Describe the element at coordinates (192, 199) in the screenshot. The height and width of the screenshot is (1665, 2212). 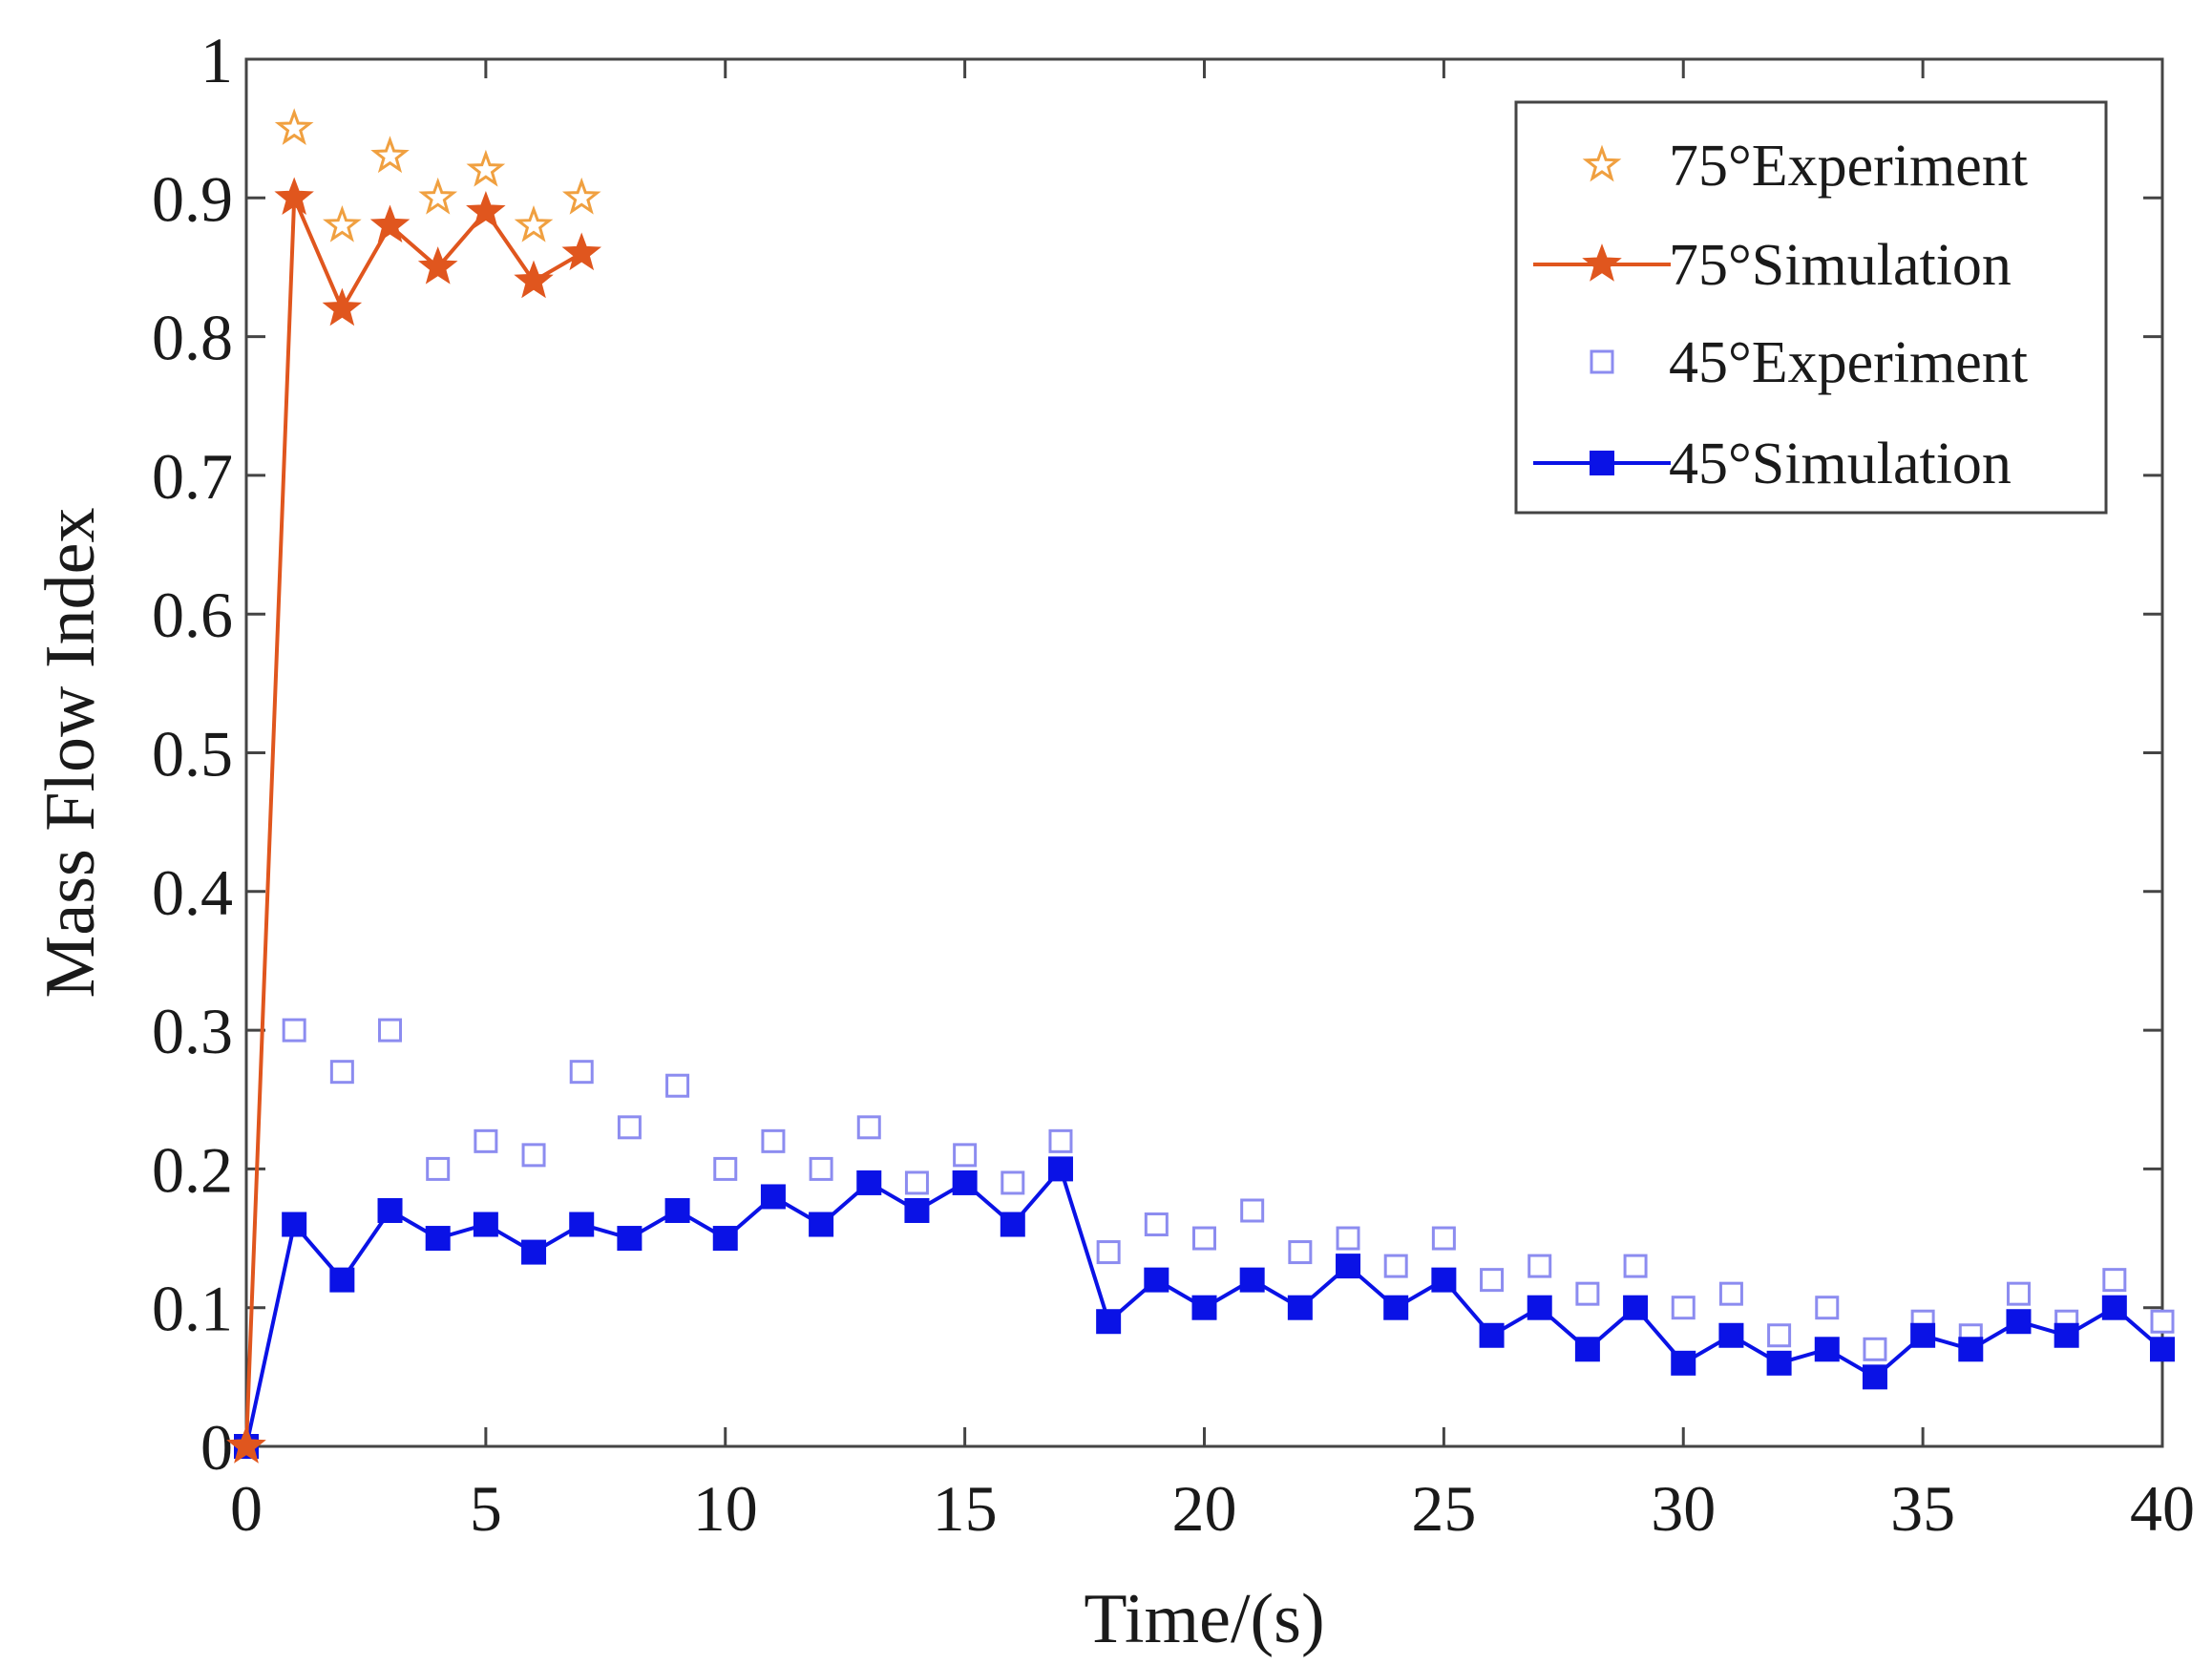
I see `y-tick-label: 0.9` at that location.